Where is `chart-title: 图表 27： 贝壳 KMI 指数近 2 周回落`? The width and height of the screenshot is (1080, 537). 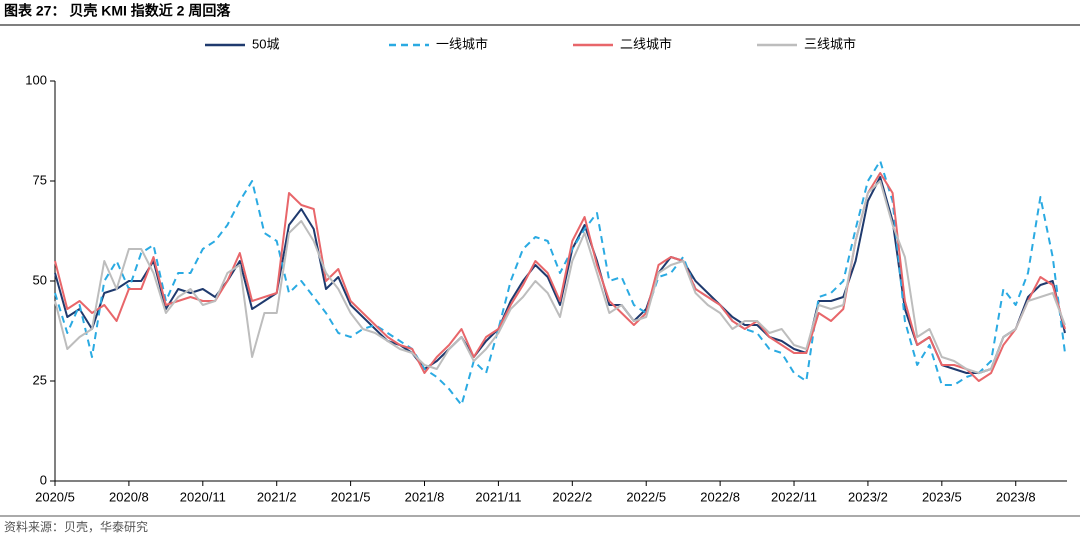
chart-title: 图表 27： 贝壳 KMI 指数近 2 周回落 is located at coordinates (117, 11).